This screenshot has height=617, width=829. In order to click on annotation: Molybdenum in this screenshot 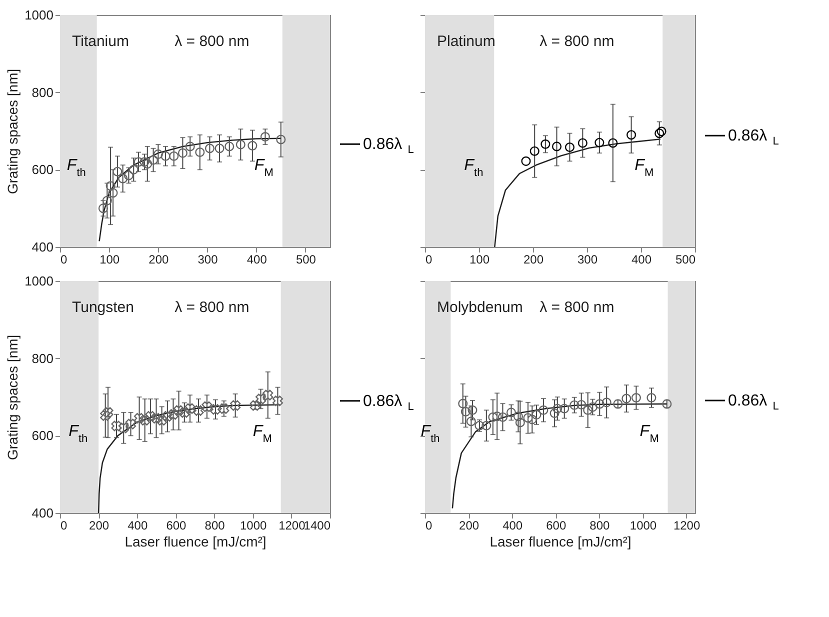, I will do `click(480, 307)`.